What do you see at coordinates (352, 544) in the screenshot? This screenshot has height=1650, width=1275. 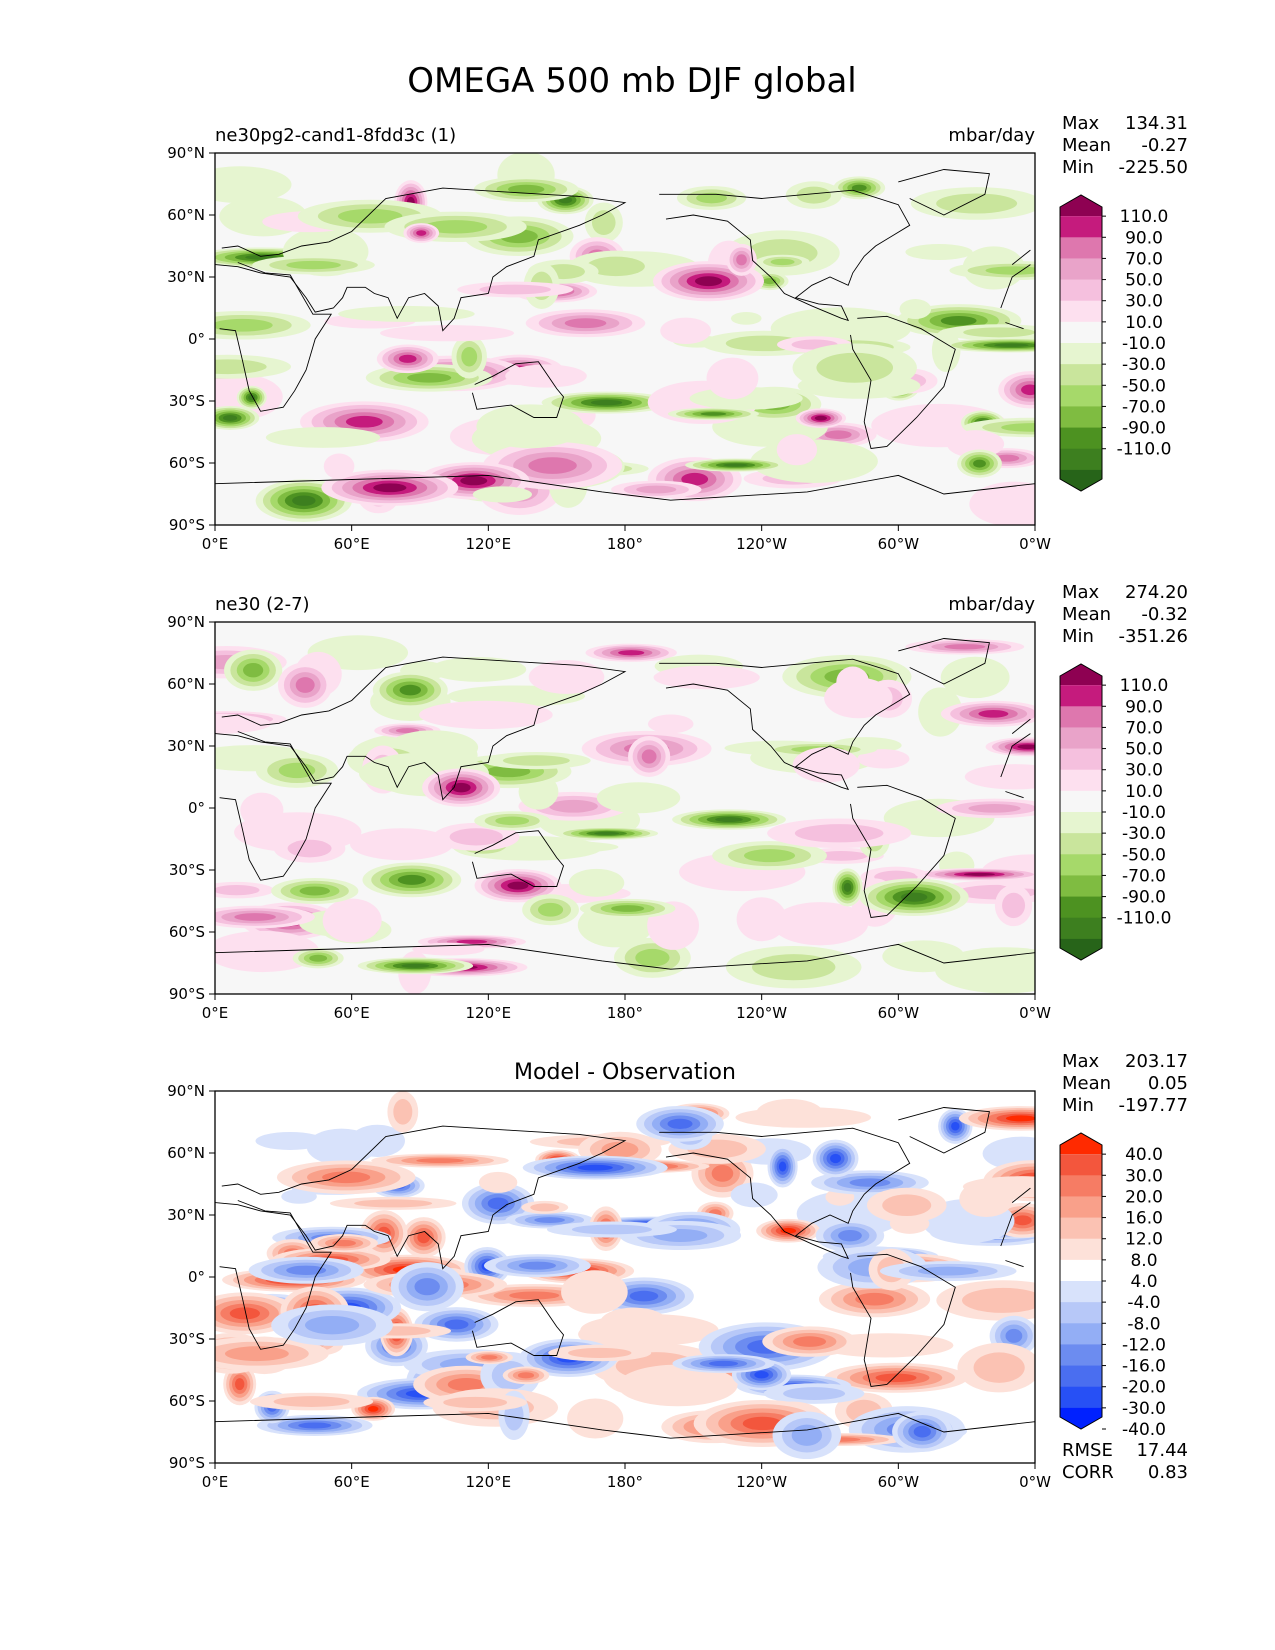 I see `x-tick-label: 60°E` at bounding box center [352, 544].